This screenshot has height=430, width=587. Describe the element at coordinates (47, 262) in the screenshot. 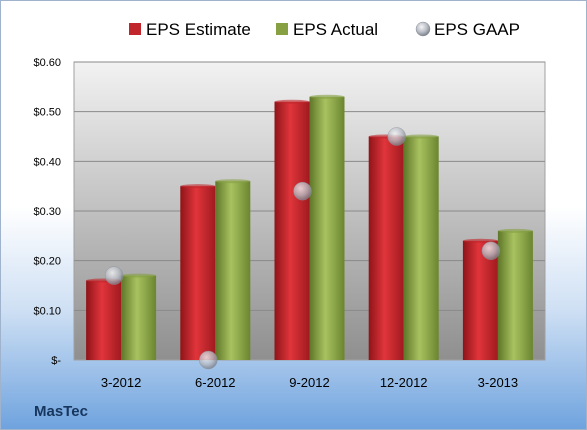

I see `y-tick-label: $0.20` at that location.